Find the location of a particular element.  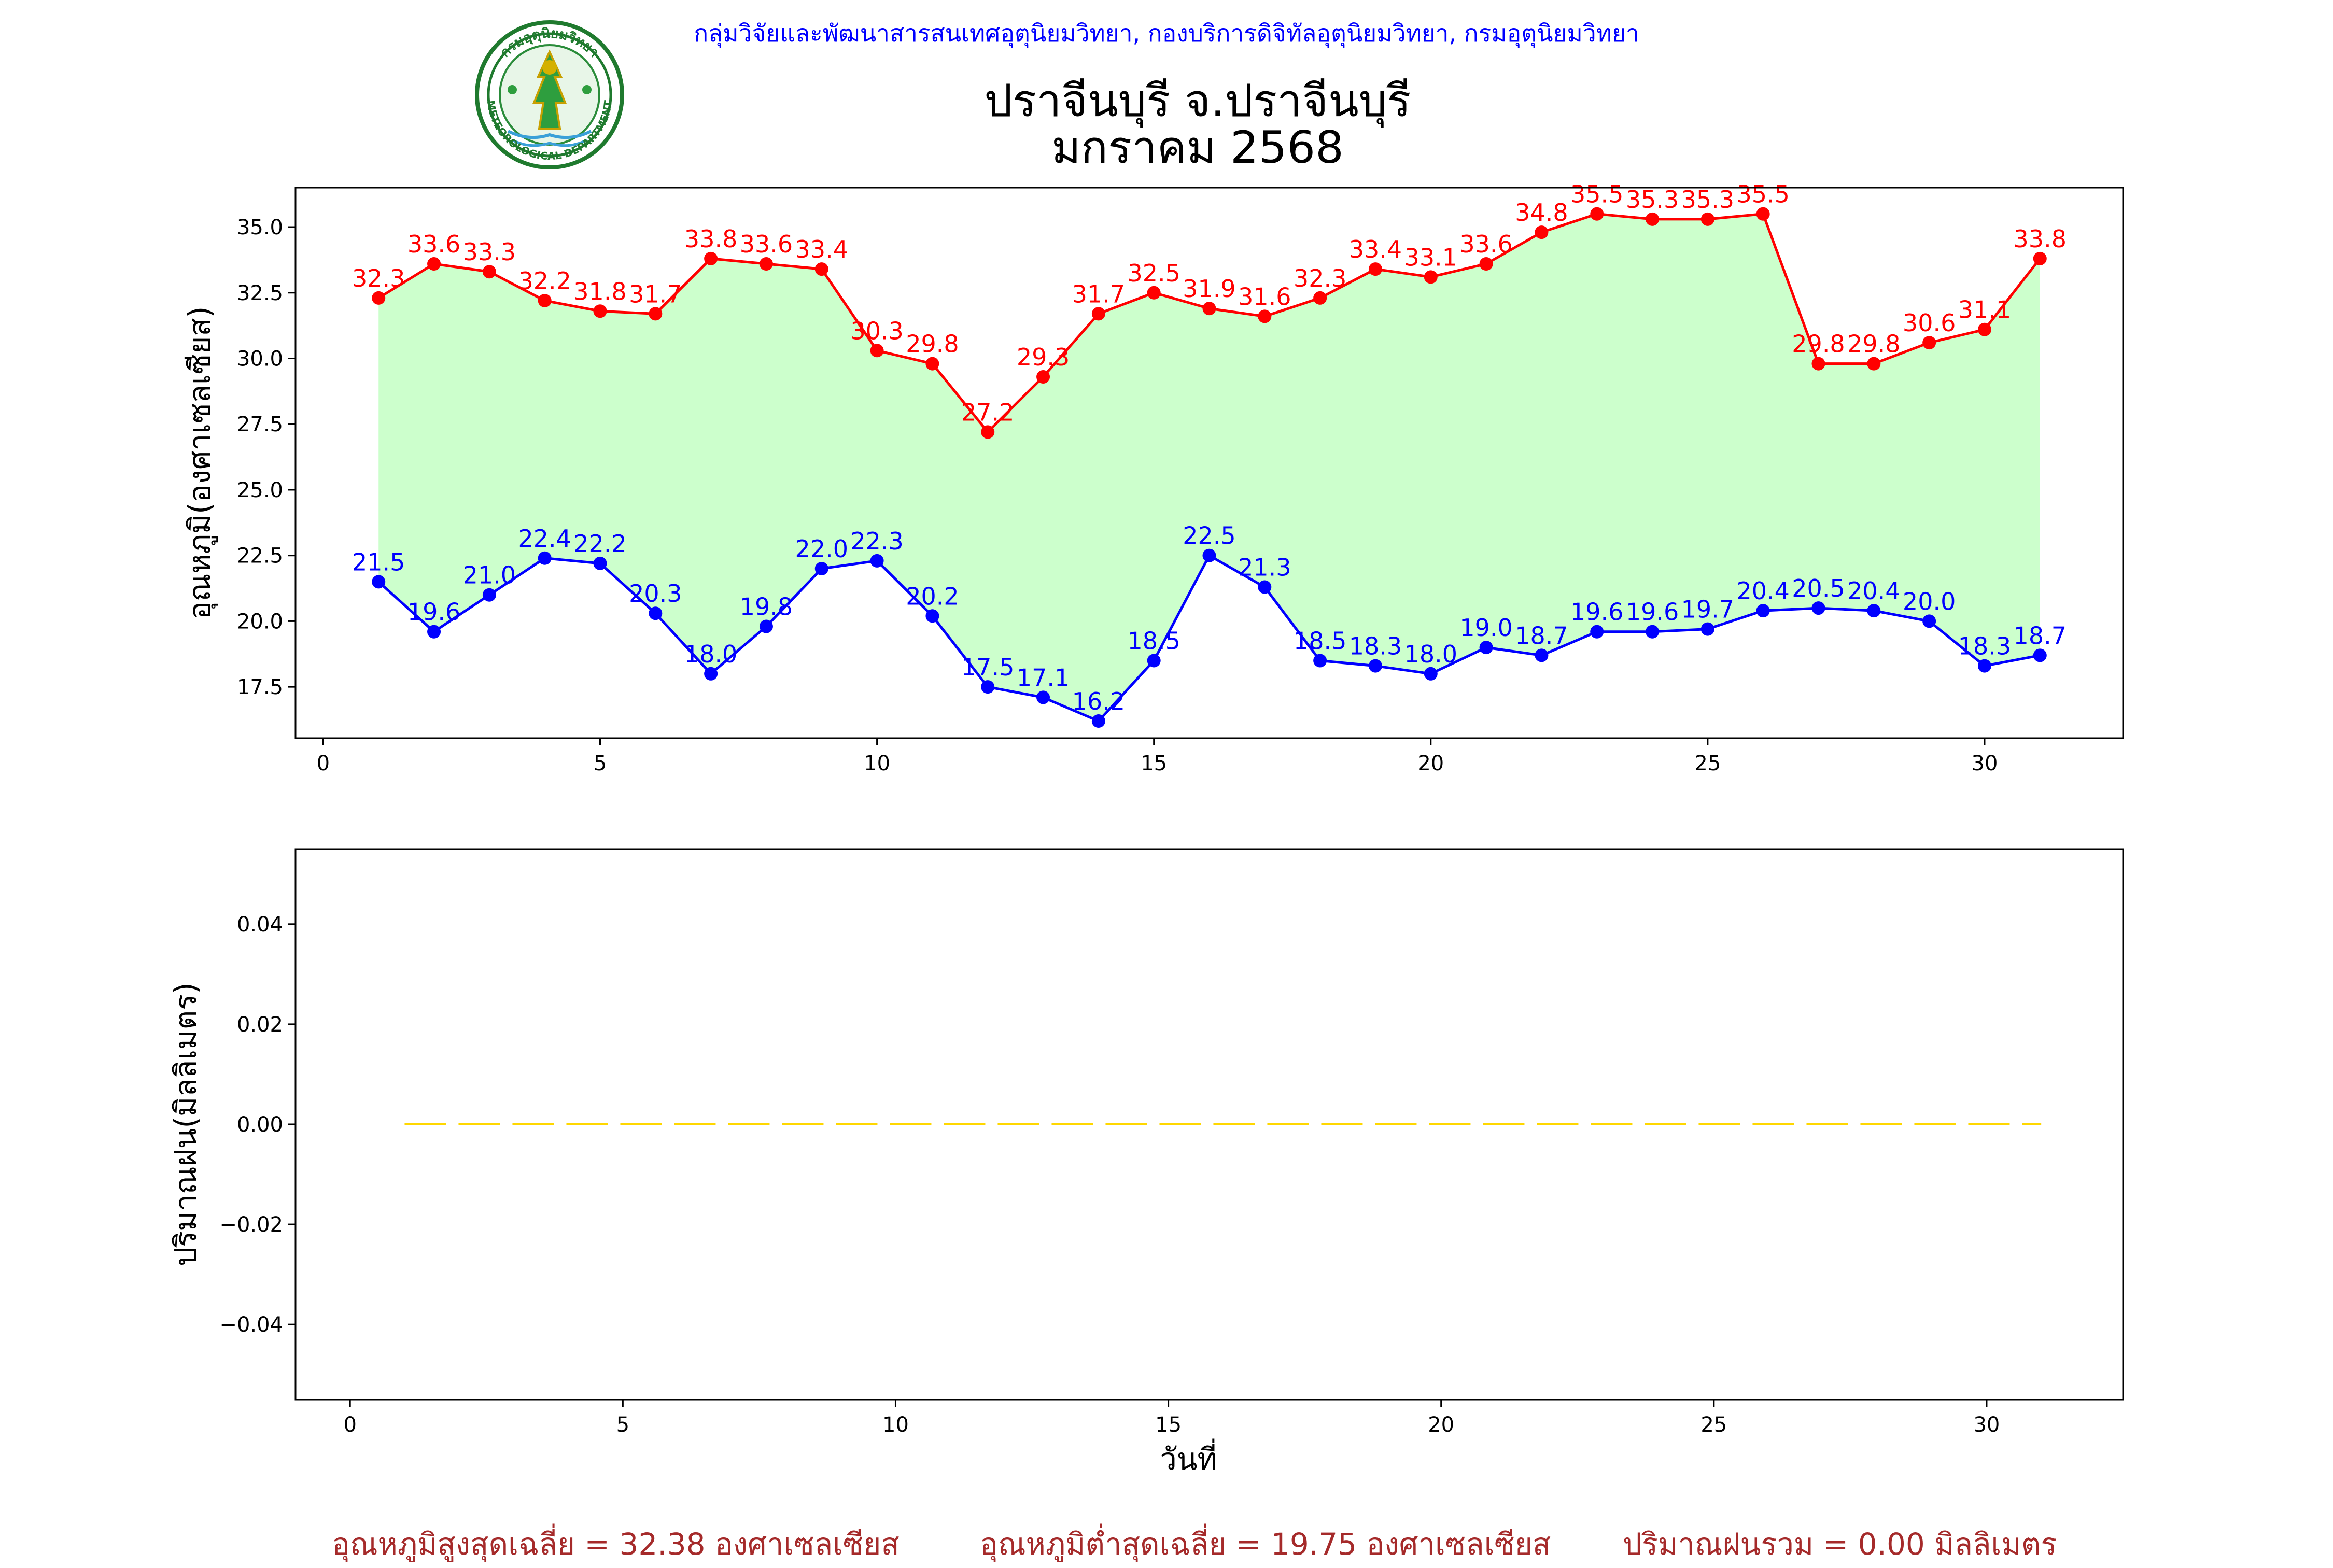

min-value-label-day-6: 20.3 is located at coordinates (655, 594).